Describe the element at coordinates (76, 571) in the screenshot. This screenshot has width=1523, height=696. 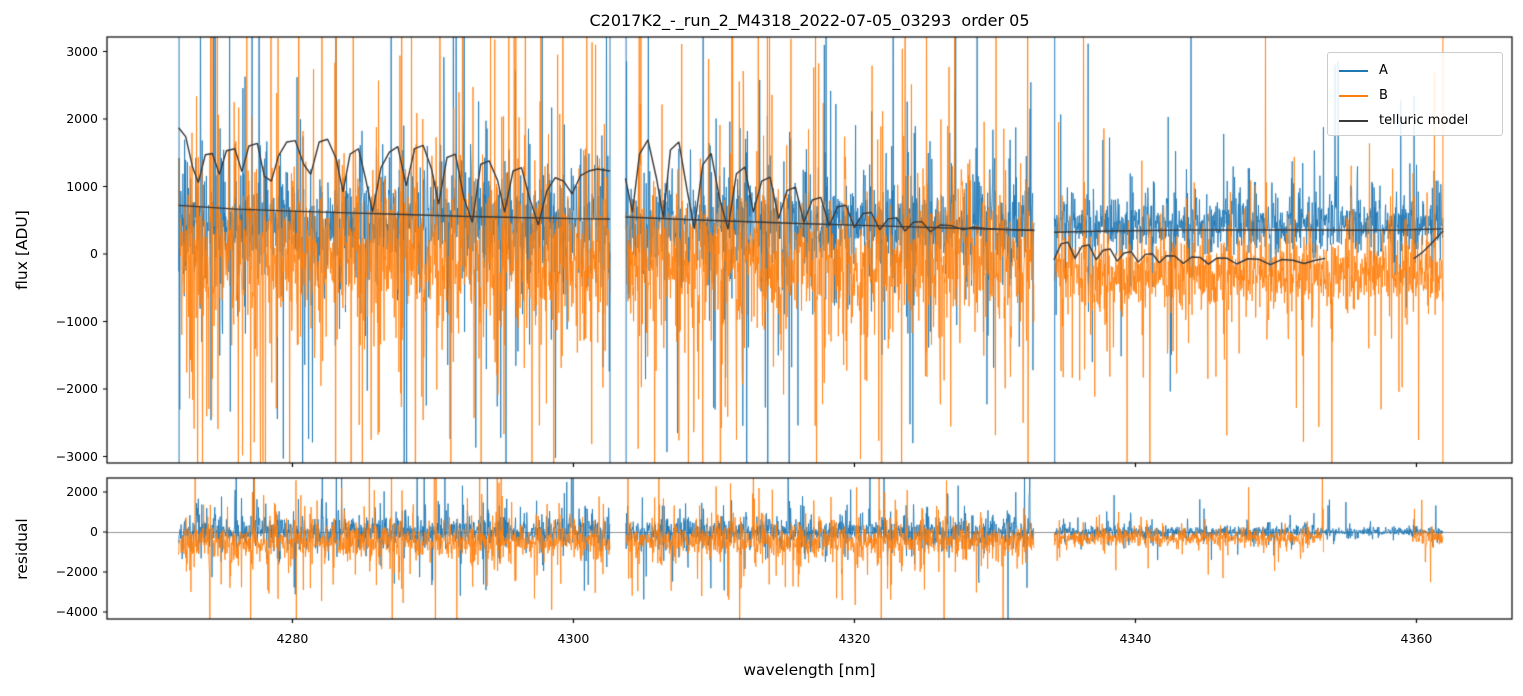
I see `residual-y-tick-label: −2000` at that location.